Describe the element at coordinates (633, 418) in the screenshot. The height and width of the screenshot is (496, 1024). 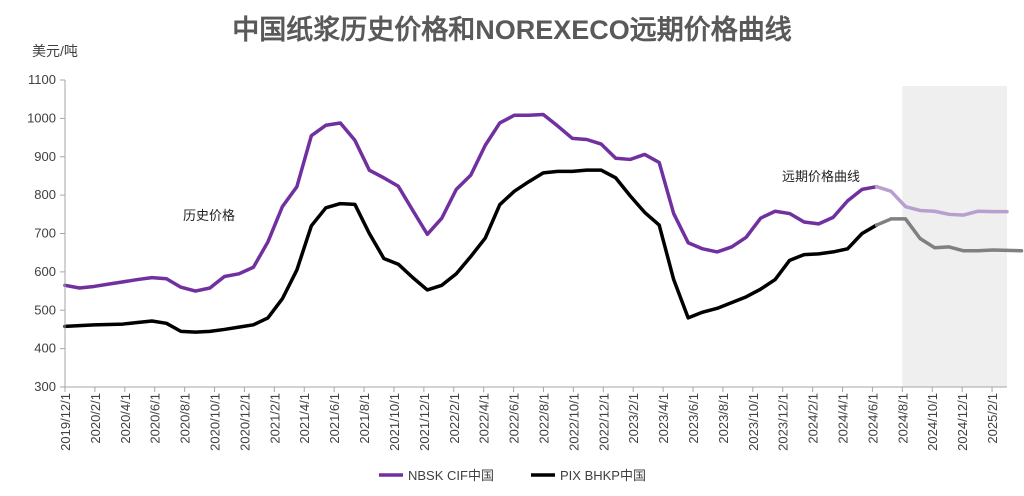
I see `x-tick-label: 2023/2/1` at that location.